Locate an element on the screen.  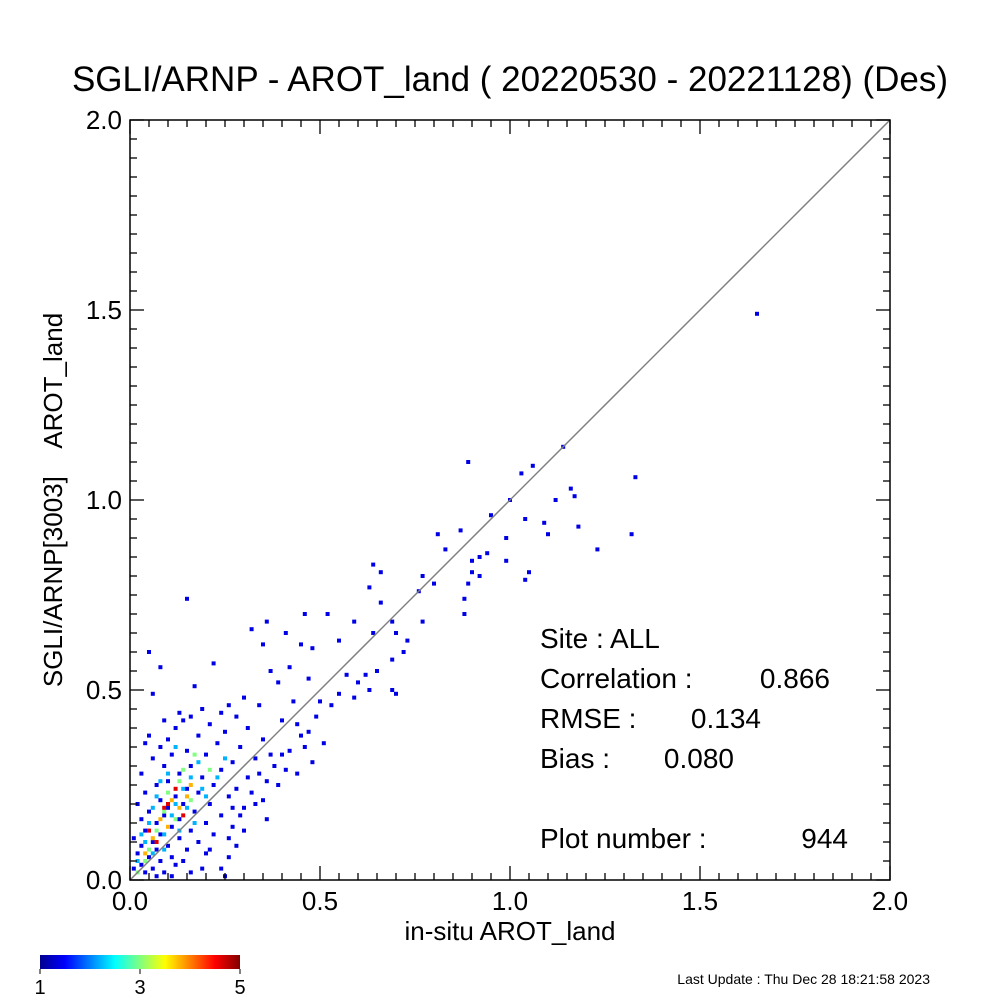
y-axis-label: SGLI/ARNP[3003] AROT_land is located at coordinates (53, 500).